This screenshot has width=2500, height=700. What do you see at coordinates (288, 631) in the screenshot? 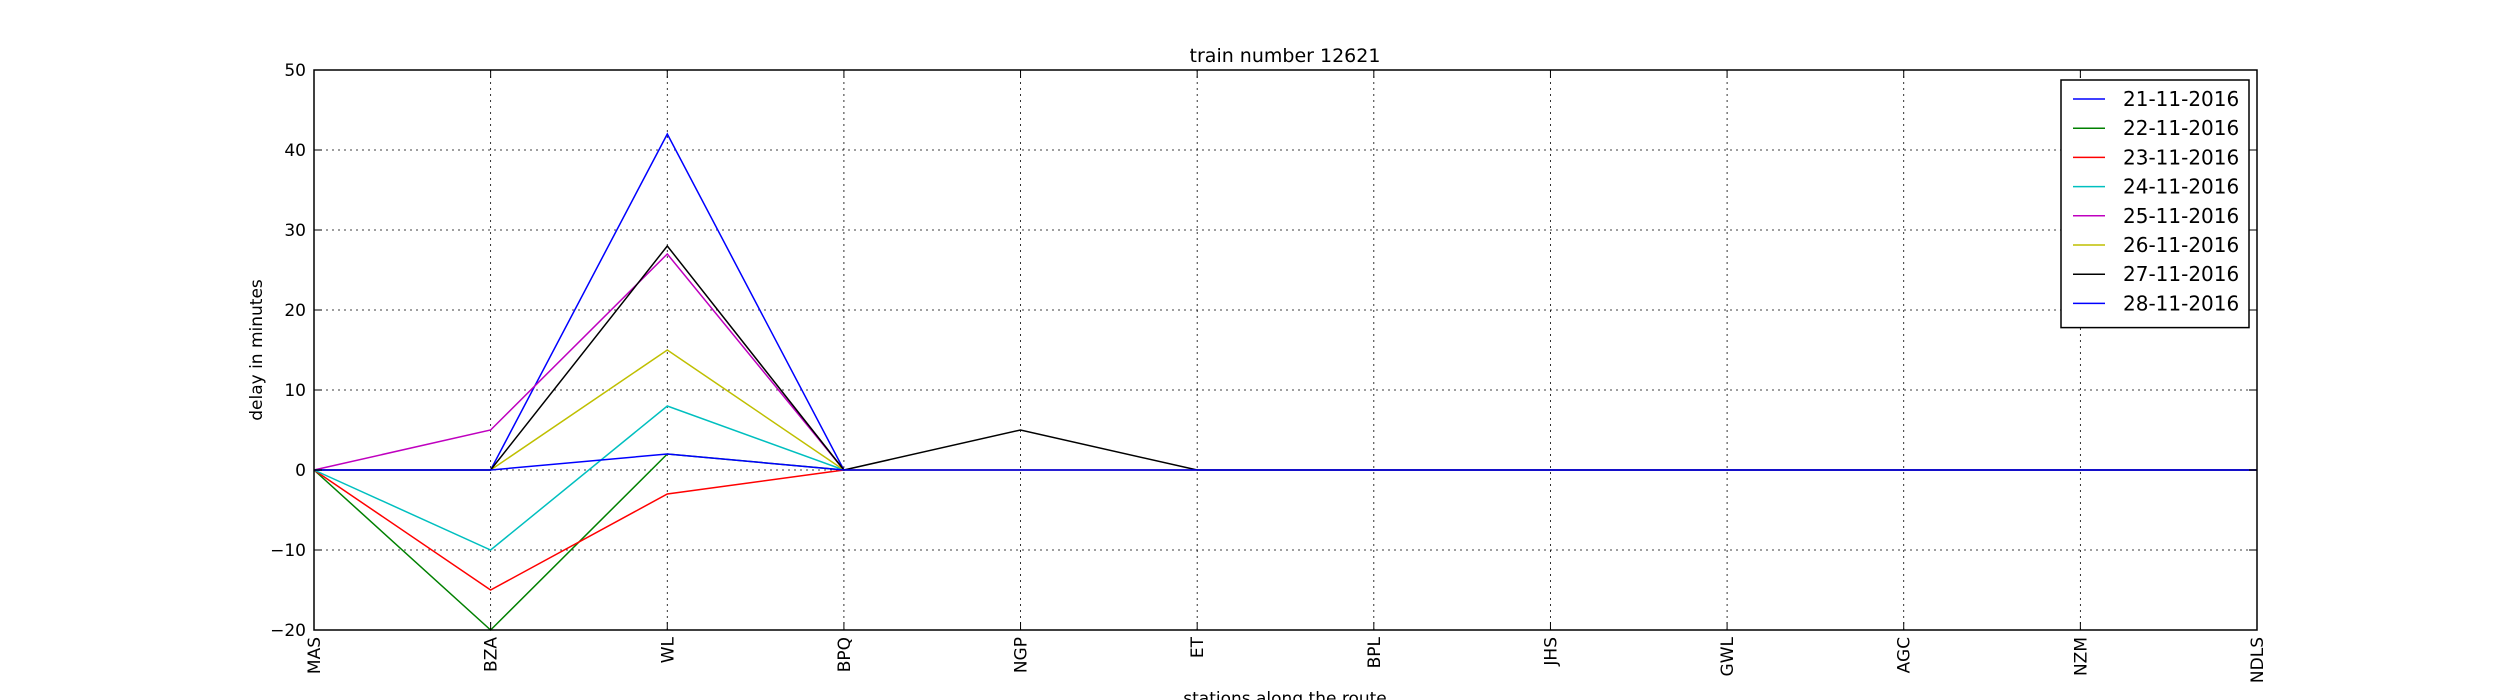
I see `y-tick-label: −20` at bounding box center [288, 631].